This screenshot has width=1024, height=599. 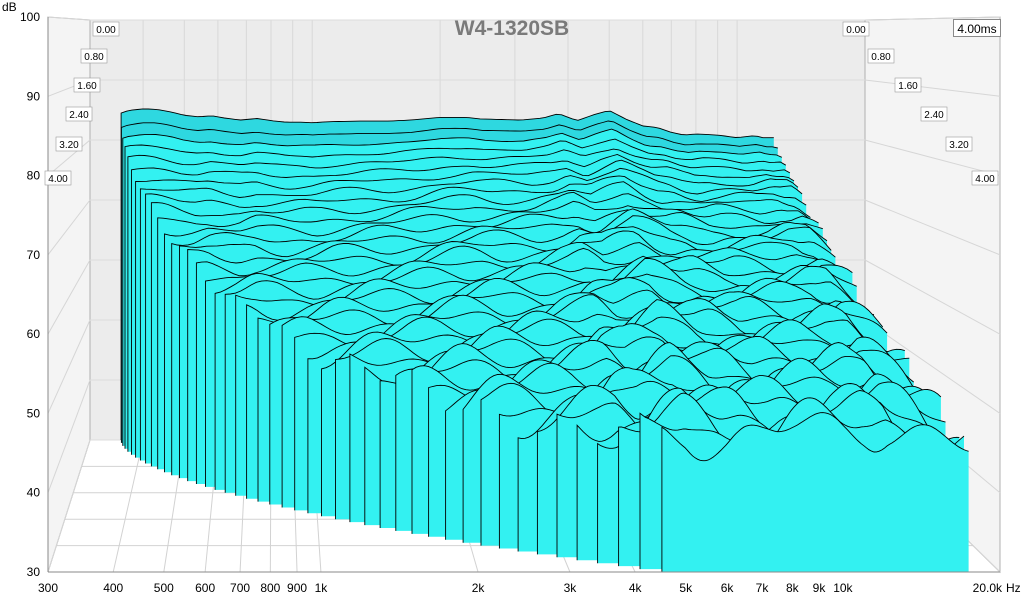 I want to click on y-tick-label: 60, so click(x=34, y=334).